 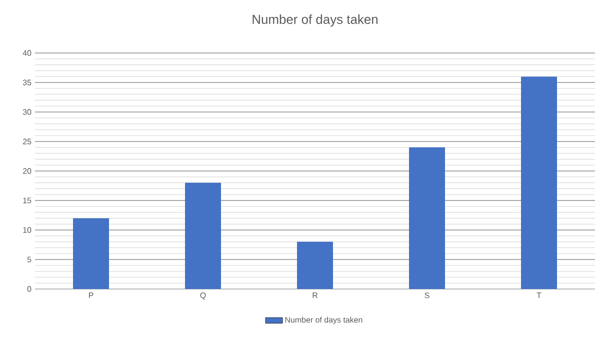 I want to click on chart-title: Number of days taken, so click(x=315, y=20).